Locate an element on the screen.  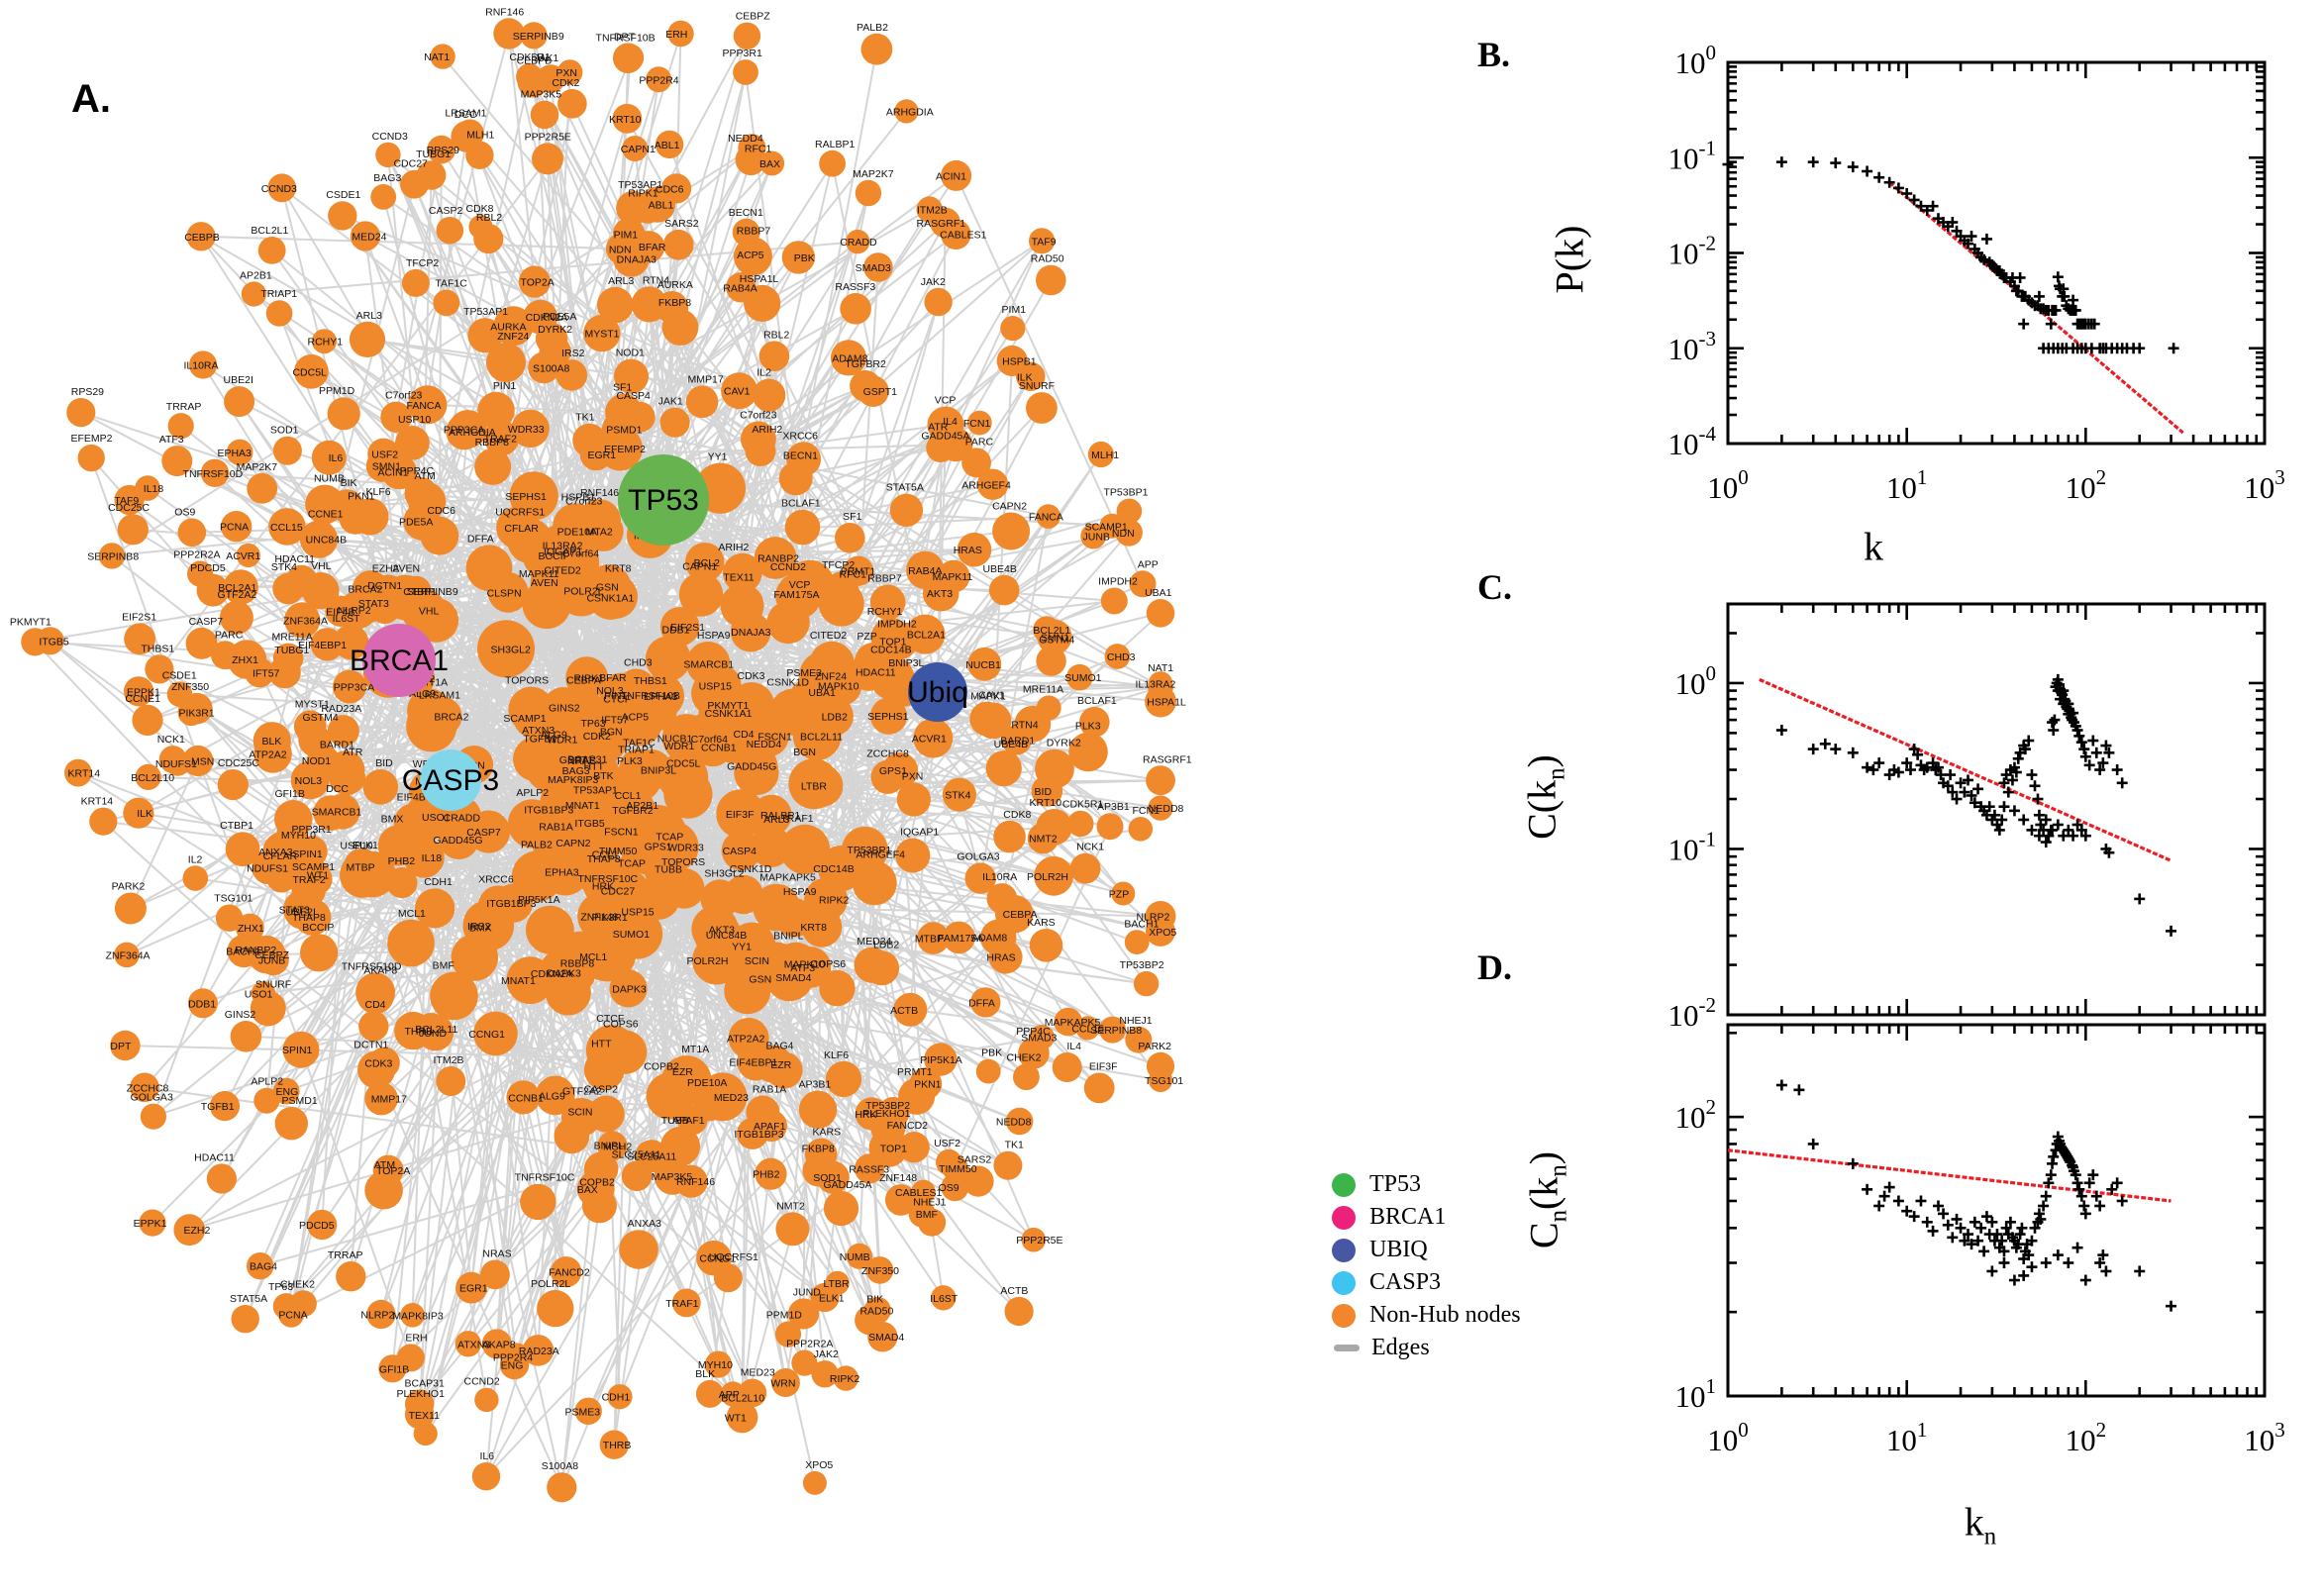
gene-label: TK1 is located at coordinates (1014, 1145).